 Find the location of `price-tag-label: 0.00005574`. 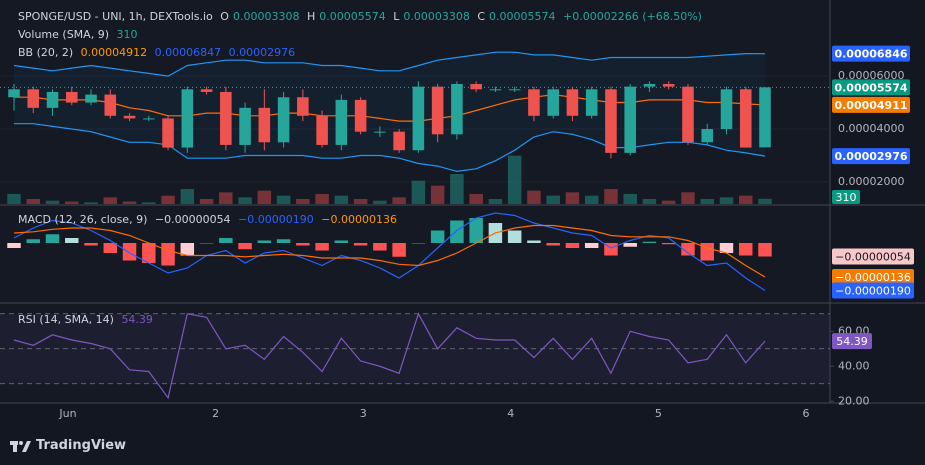

price-tag-label: 0.00005574 is located at coordinates (870, 87).